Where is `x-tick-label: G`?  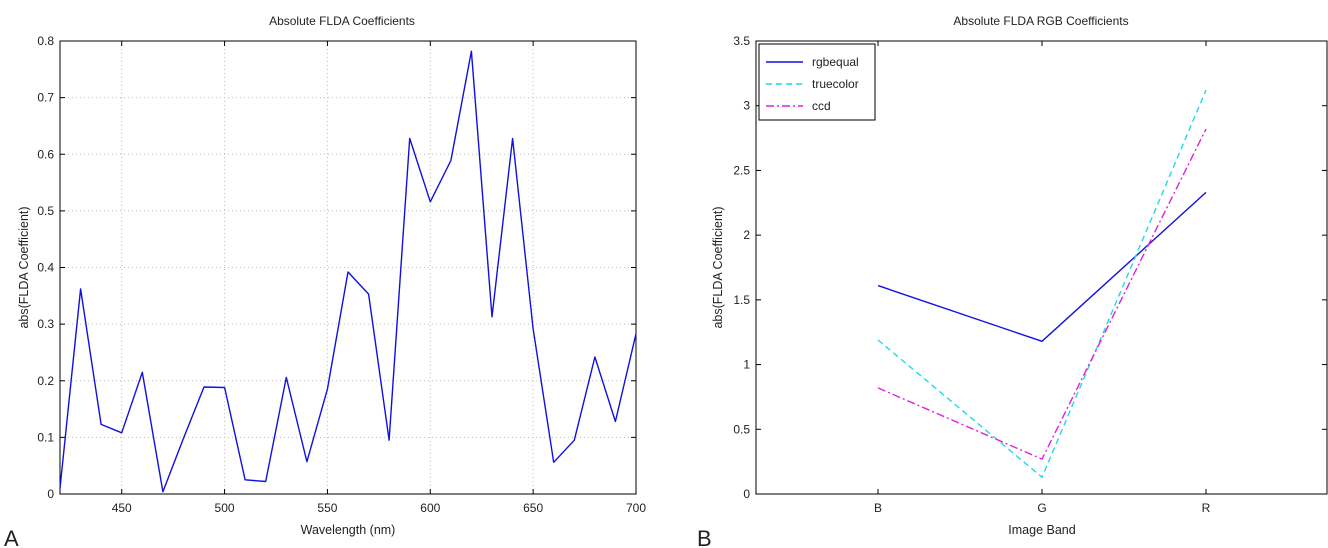
x-tick-label: G is located at coordinates (1041, 508).